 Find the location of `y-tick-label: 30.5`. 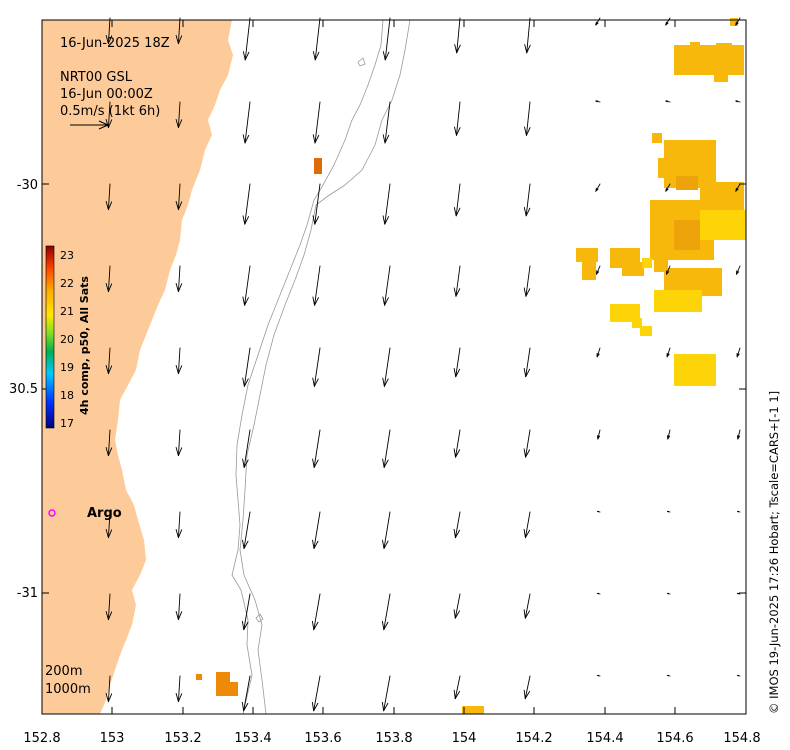

y-tick-label: 30.5 is located at coordinates (23, 389).